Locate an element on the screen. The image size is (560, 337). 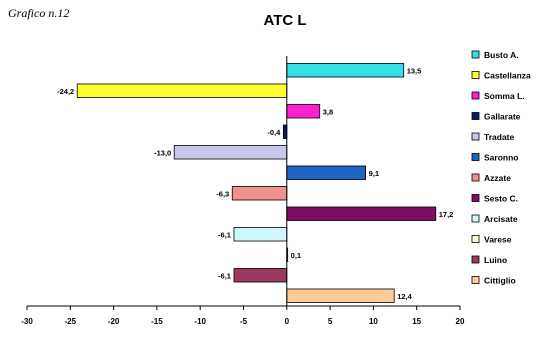
legend-swatch-luino is located at coordinates (475, 259).